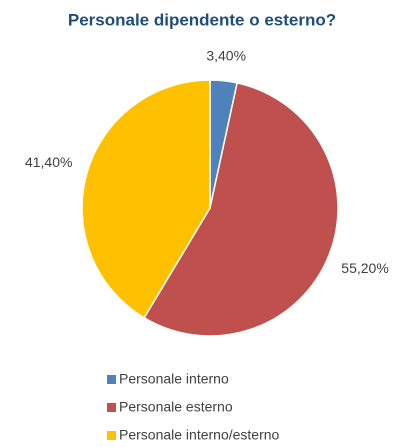  What do you see at coordinates (176, 407) in the screenshot?
I see `legend-label: Personale esterno` at bounding box center [176, 407].